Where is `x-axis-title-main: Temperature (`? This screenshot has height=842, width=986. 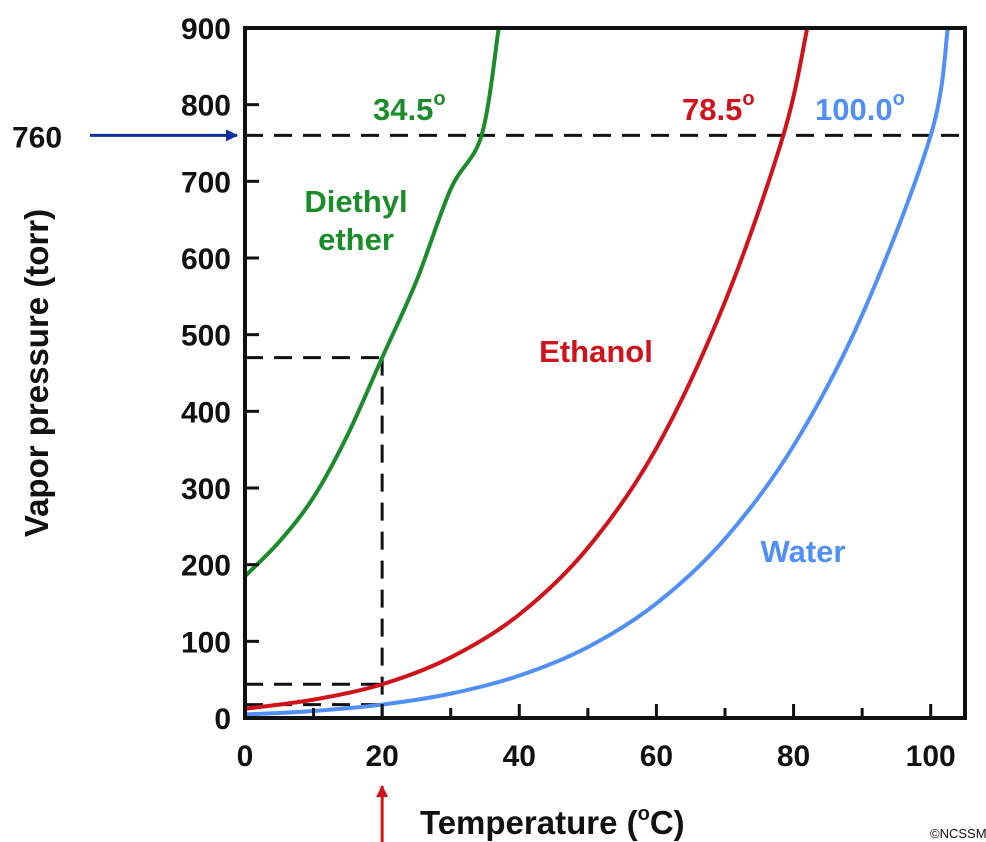
x-axis-title-main: Temperature ( is located at coordinates (529, 822).